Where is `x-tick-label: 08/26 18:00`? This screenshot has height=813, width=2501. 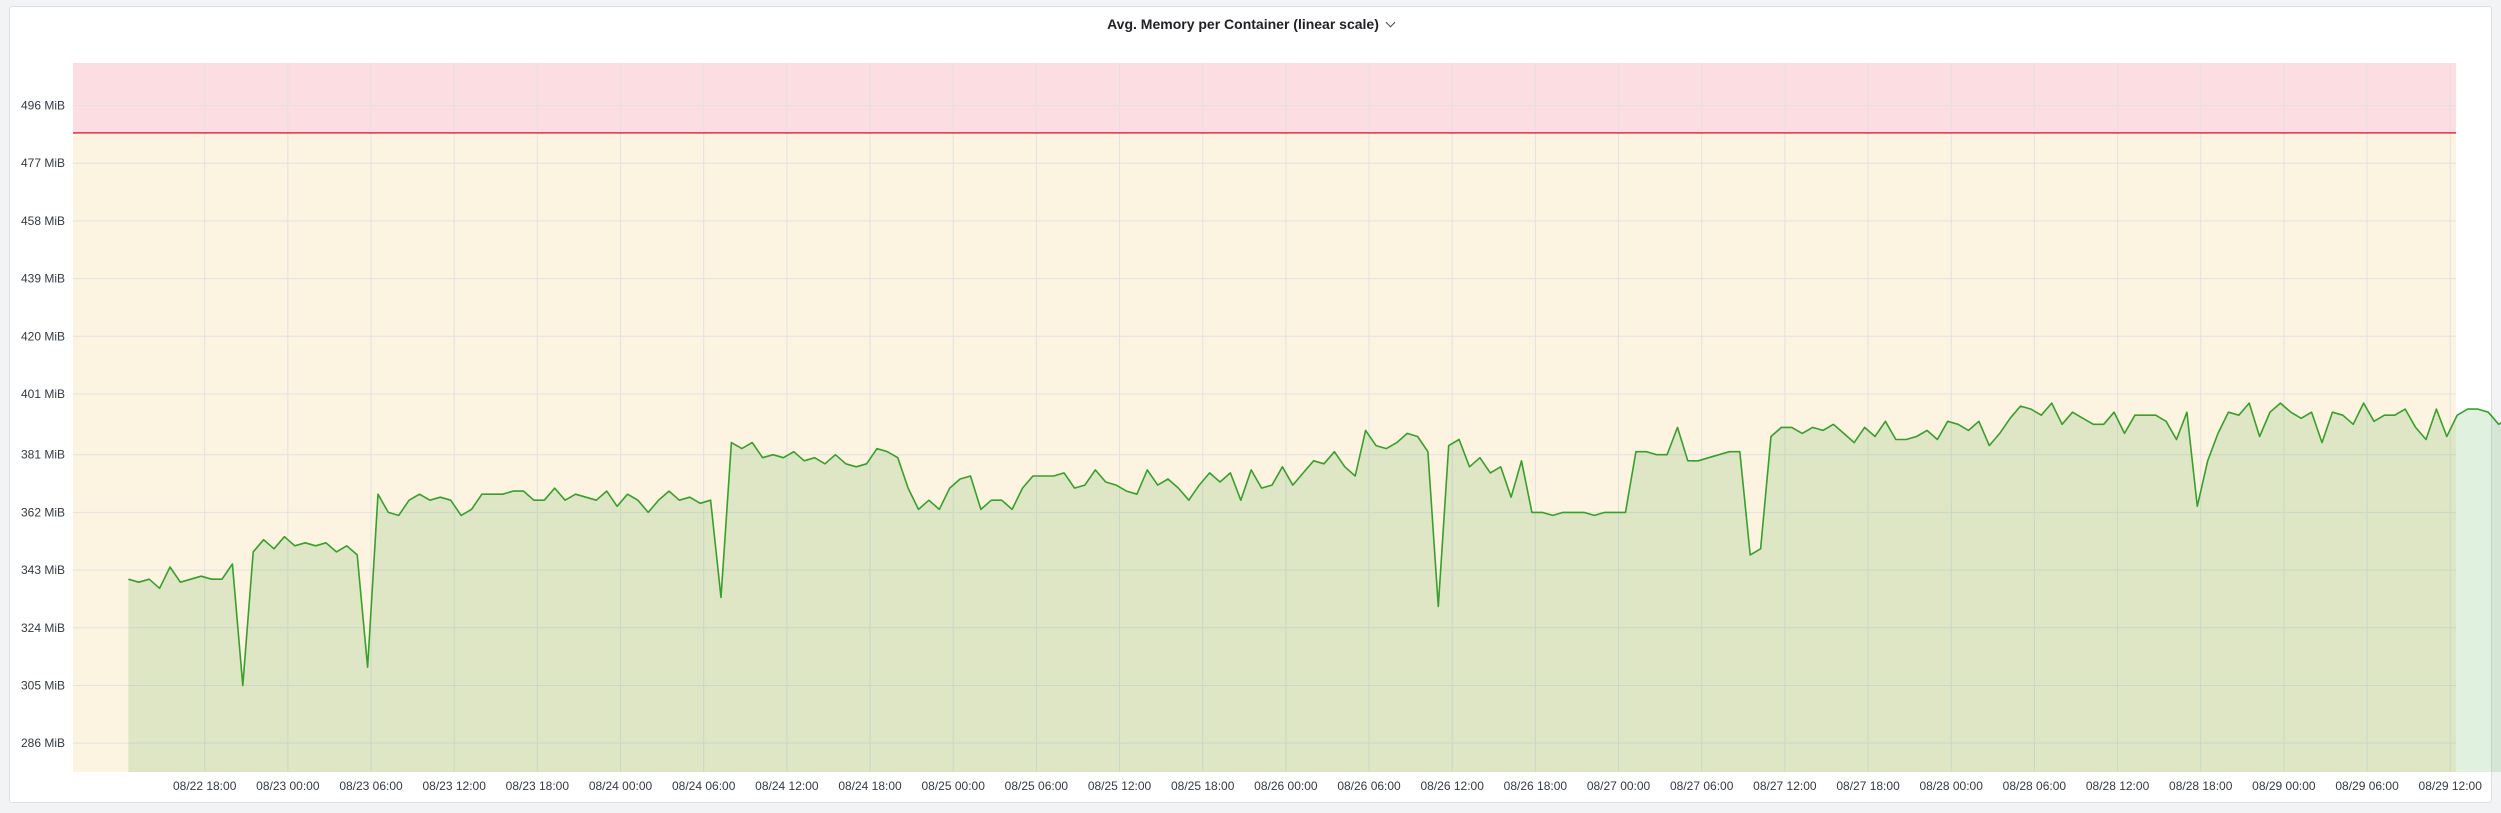
x-tick-label: 08/26 18:00 is located at coordinates (1536, 786).